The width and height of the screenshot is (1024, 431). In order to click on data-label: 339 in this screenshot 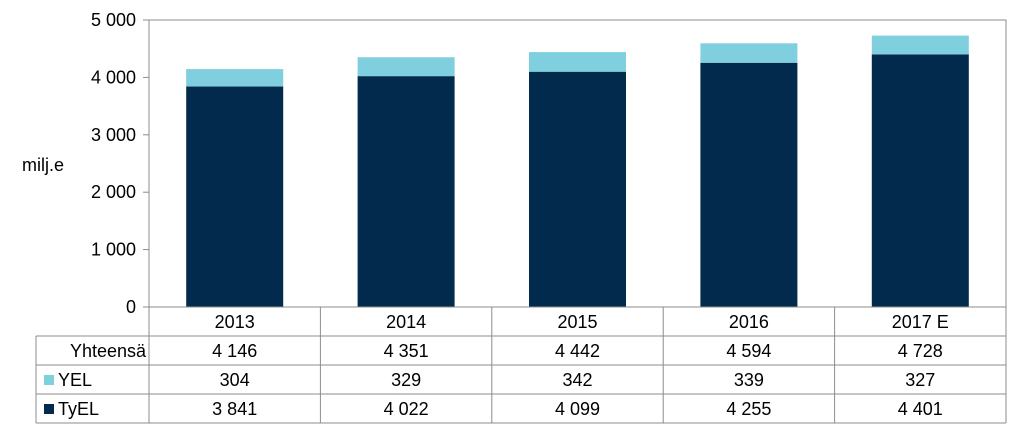, I will do `click(749, 380)`.